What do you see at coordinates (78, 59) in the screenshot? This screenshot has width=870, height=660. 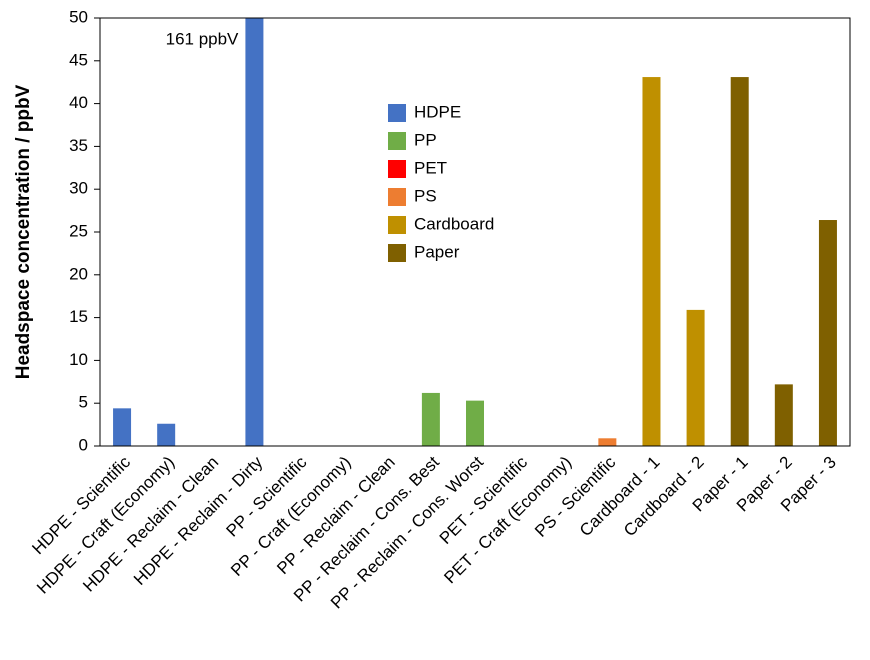 I see `y-tick-label: 45` at bounding box center [78, 59].